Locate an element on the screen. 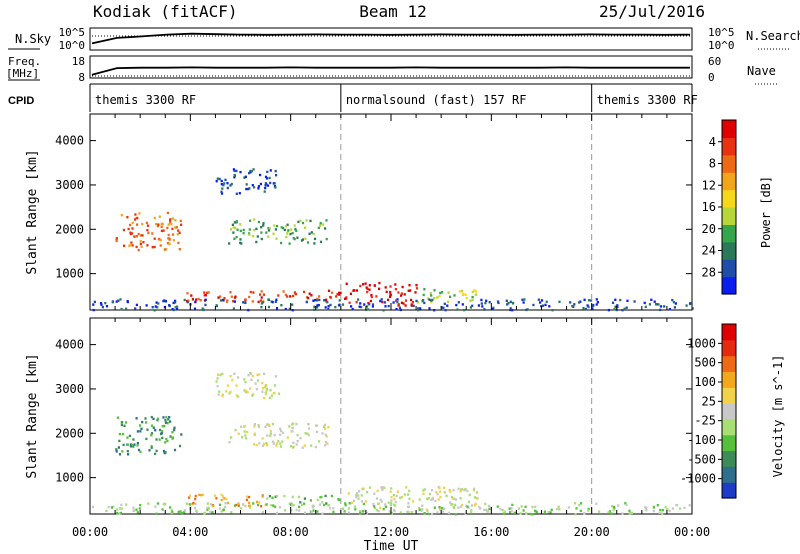  colorbar-tick-label: -1000 is located at coordinates (698, 479).